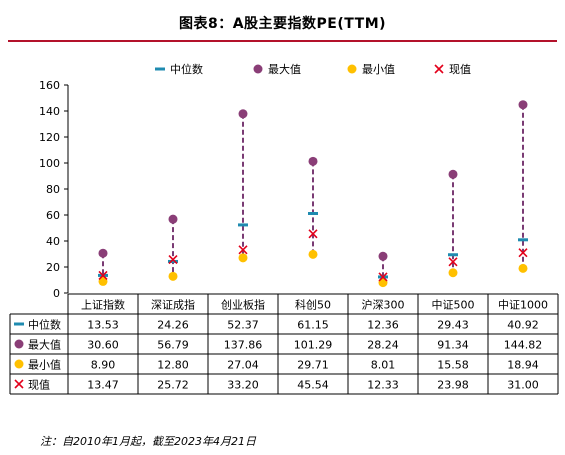  What do you see at coordinates (313, 305) in the screenshot?
I see `x-tick-label: 科创50` at bounding box center [313, 305].